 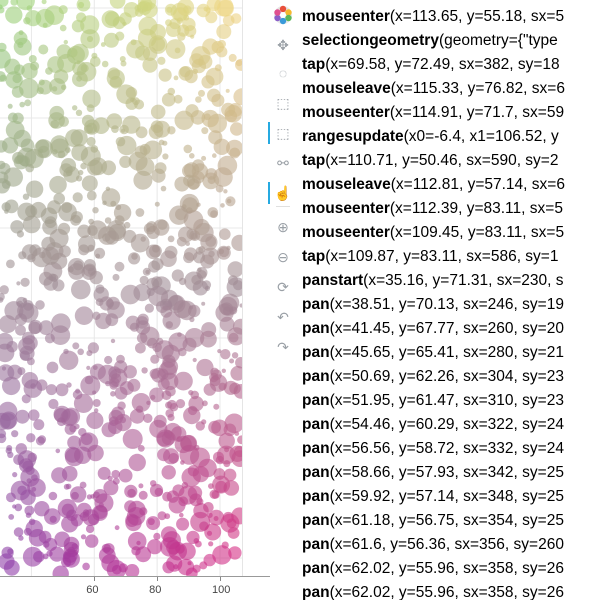 I want to click on log-event-args: (x=62.02, y=55.96, sx=358, sy=26, so click(x=446, y=568).